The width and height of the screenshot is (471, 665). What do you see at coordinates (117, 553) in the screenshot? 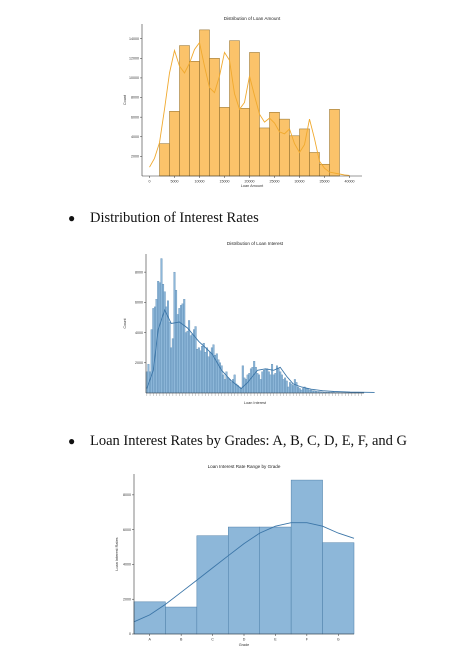
I see `y-axis-label: Loan Interest Rates` at bounding box center [117, 553].